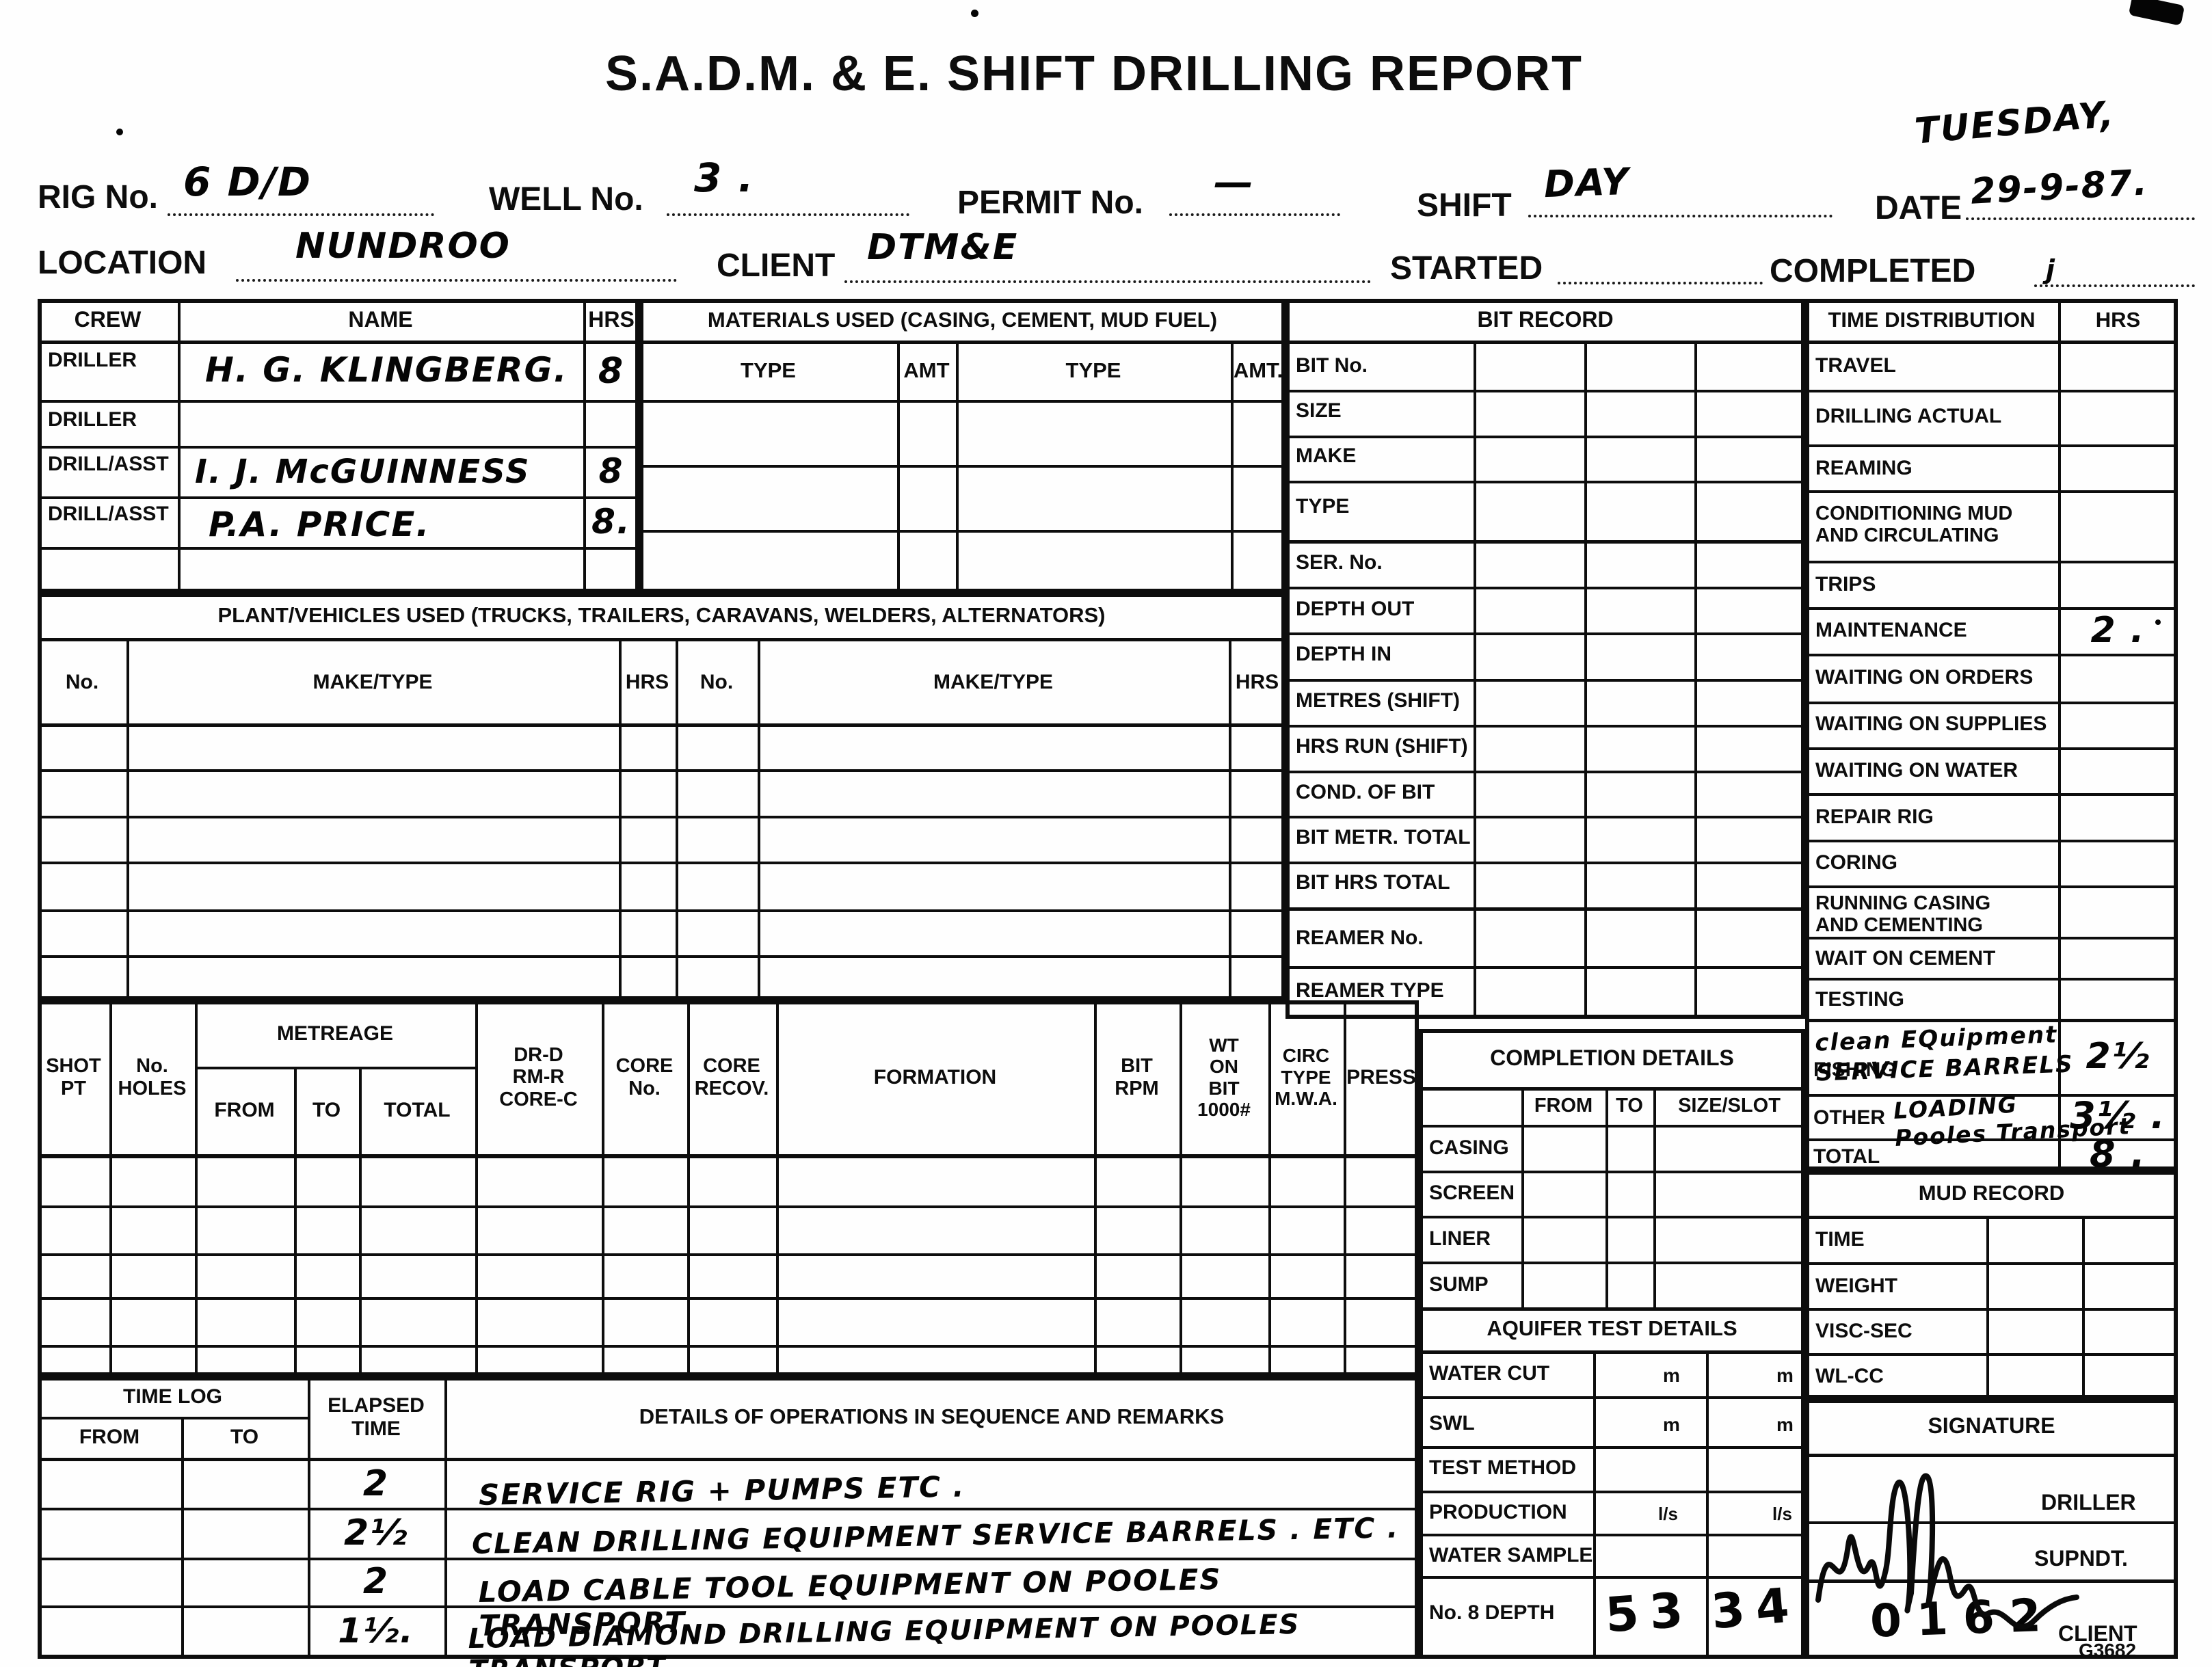 This screenshot has width=2212, height=1667. What do you see at coordinates (1094, 73) in the screenshot?
I see `page-title: S.A.D.M. & E. SHIFT DRILLING REPORT` at bounding box center [1094, 73].